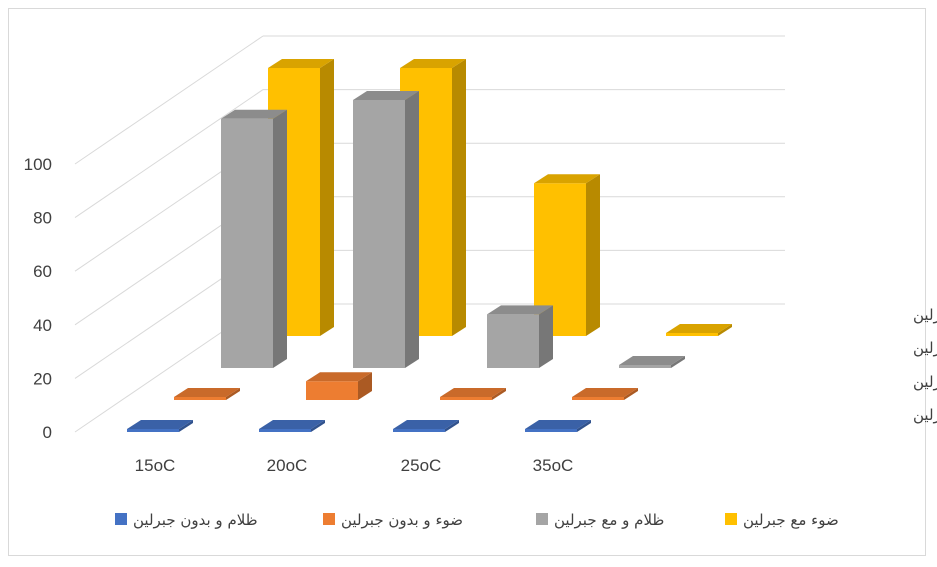 This screenshot has height=567, width=937. What do you see at coordinates (155, 465) in the screenshot?
I see `category-label: 15oC` at bounding box center [155, 465].